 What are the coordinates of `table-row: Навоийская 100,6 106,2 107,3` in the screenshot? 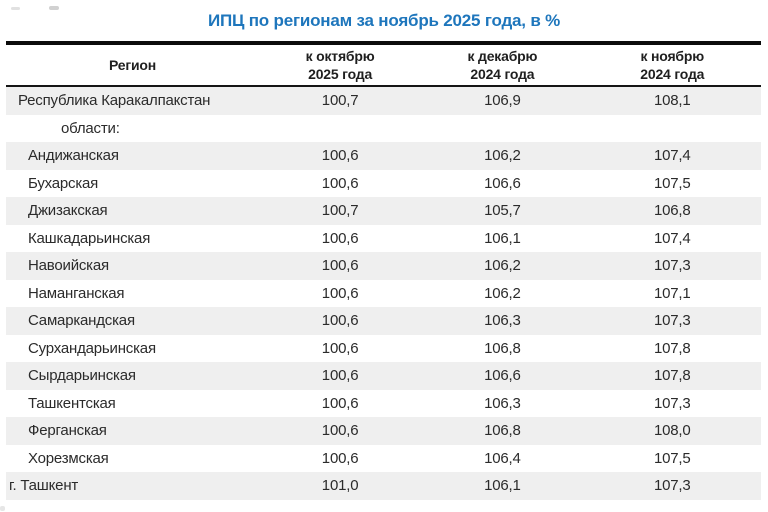 It's located at (383, 266).